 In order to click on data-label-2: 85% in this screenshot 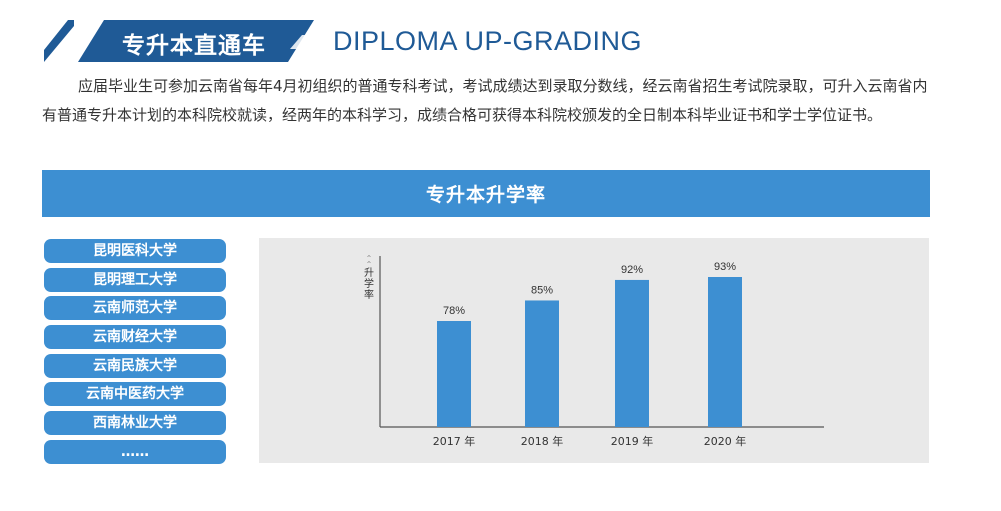, I will do `click(542, 290)`.